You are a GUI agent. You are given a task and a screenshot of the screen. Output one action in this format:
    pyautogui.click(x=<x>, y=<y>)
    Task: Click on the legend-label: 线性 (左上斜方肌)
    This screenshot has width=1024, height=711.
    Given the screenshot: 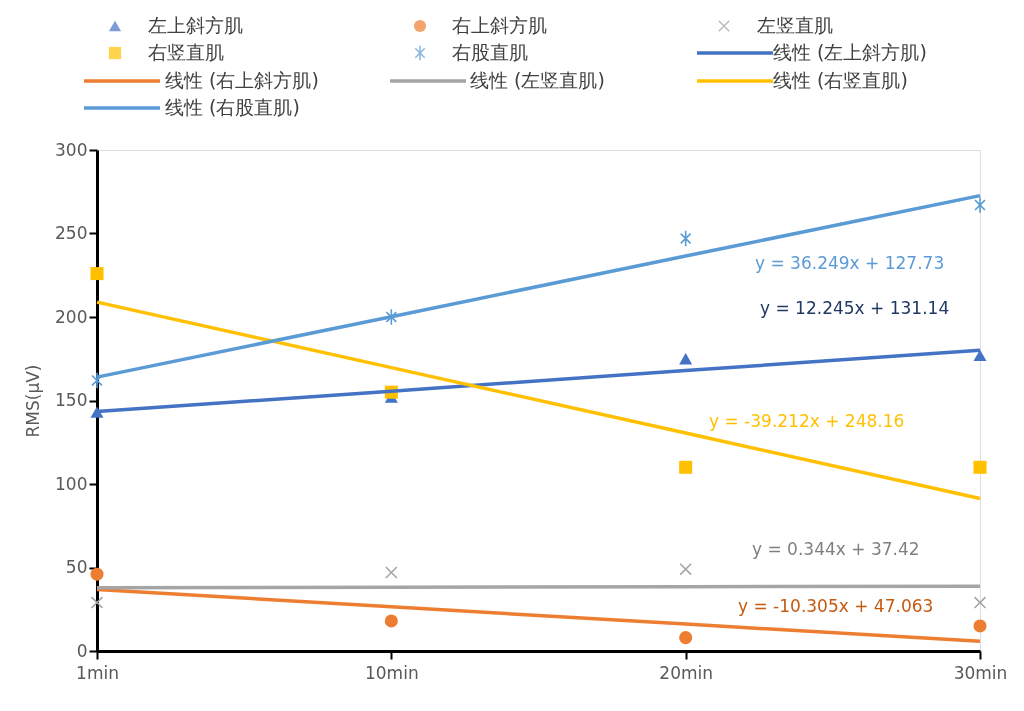 What is the action you would take?
    pyautogui.click(x=850, y=52)
    